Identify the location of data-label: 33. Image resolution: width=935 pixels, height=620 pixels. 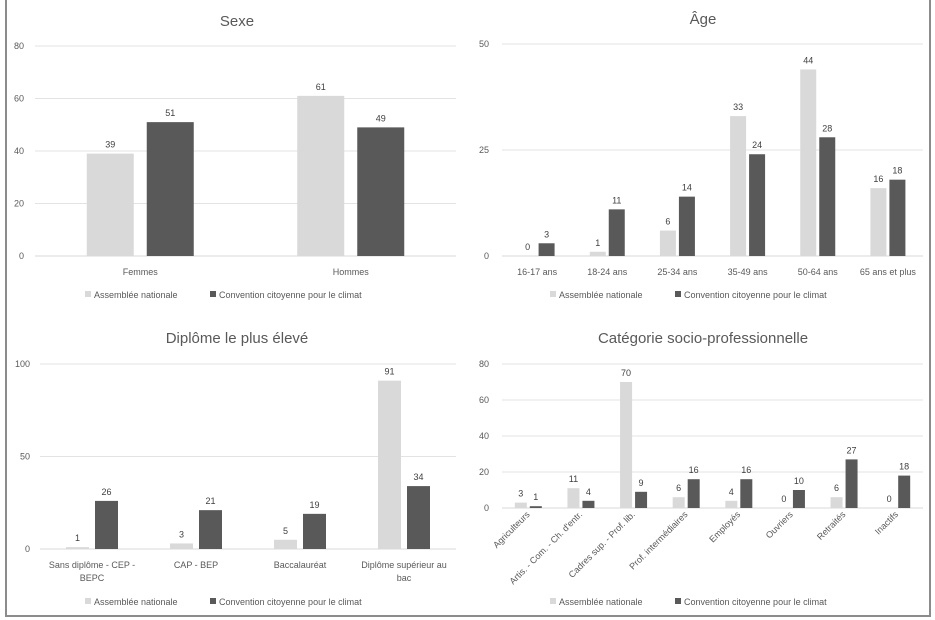
(738, 107).